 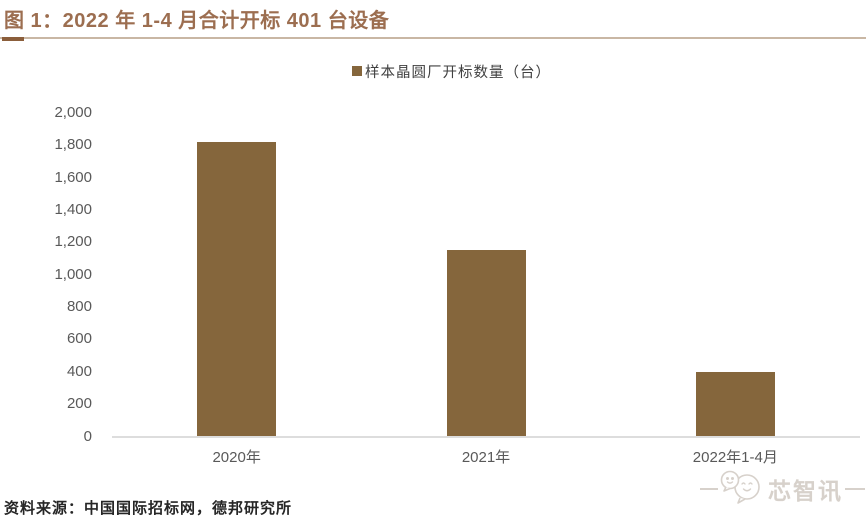 I want to click on y-tick-label: 200, so click(x=79, y=404).